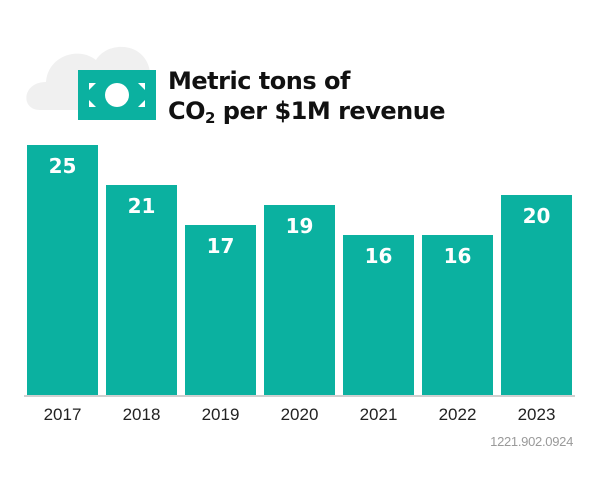 The height and width of the screenshot is (500, 600). I want to click on x-tick-2022: 2022, so click(458, 414).